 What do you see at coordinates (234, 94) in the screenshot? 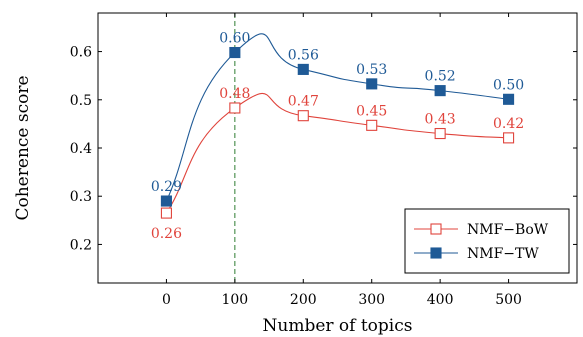
I see `data-label: 0.48` at bounding box center [234, 94].